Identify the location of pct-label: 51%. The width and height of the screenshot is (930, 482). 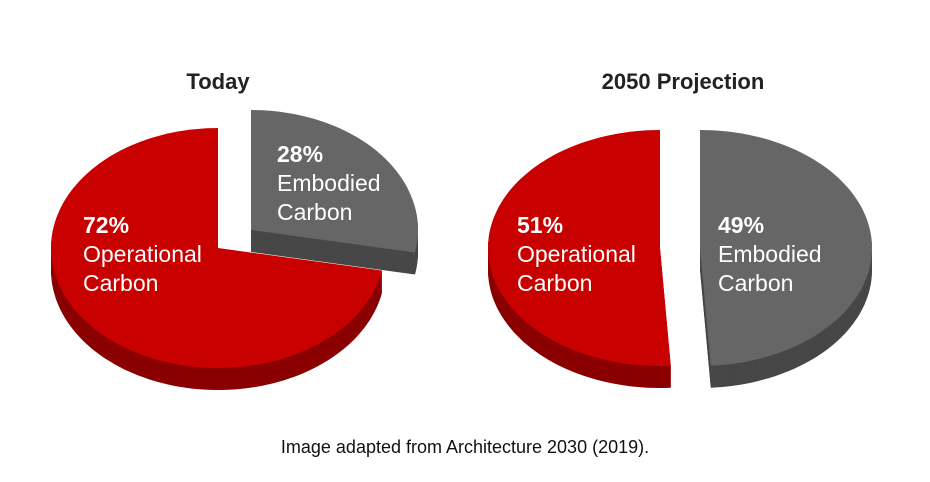
(540, 225).